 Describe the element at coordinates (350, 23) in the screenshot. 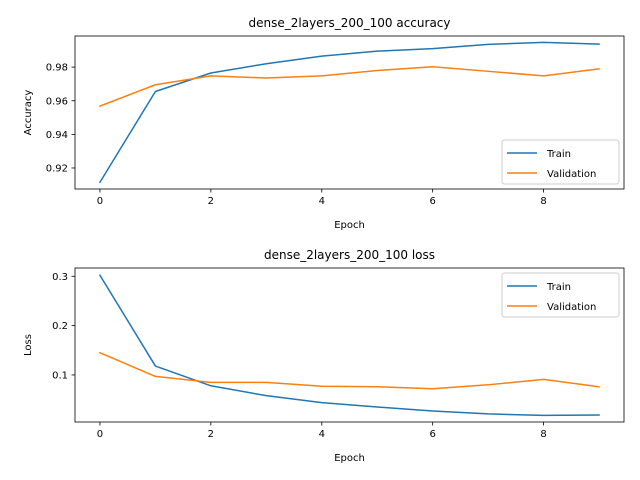

I see `chart-title: dense_2layers_200_100 accuracy` at that location.